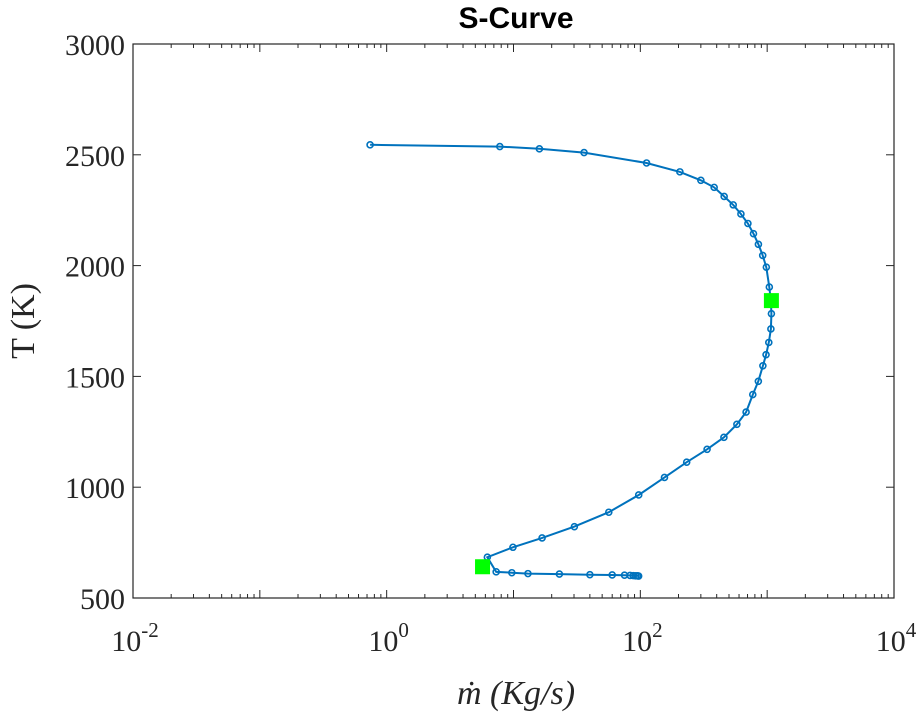 This screenshot has width=924, height=714. I want to click on highlight-markers, so click(627, 434).